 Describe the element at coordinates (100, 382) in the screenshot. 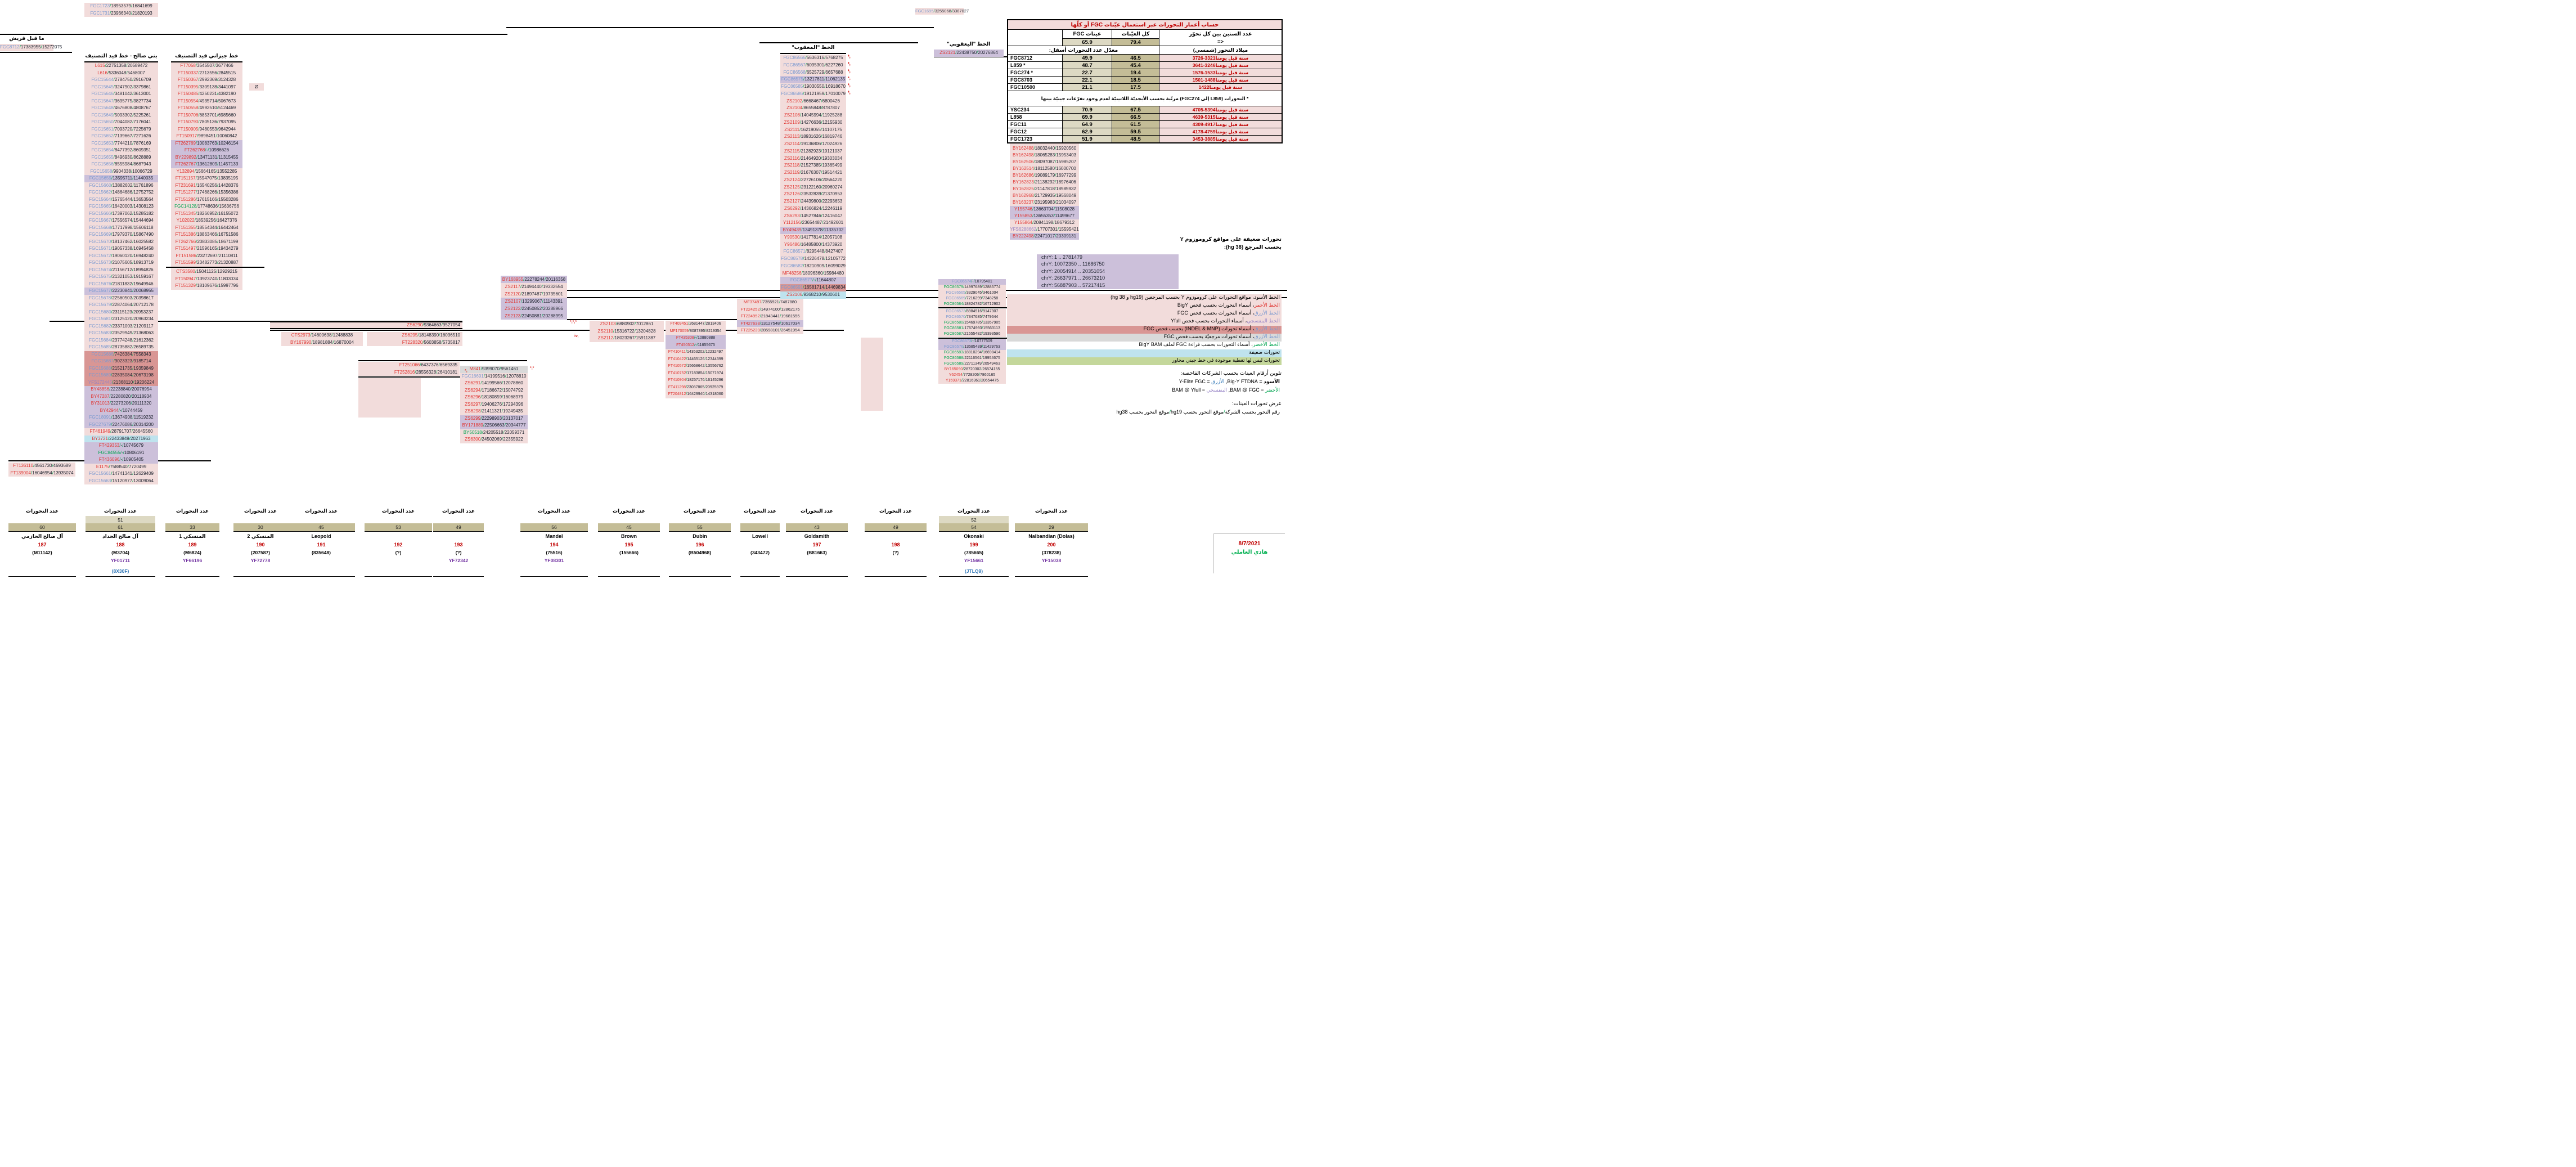

I see `snp-name: YFS172445` at that location.